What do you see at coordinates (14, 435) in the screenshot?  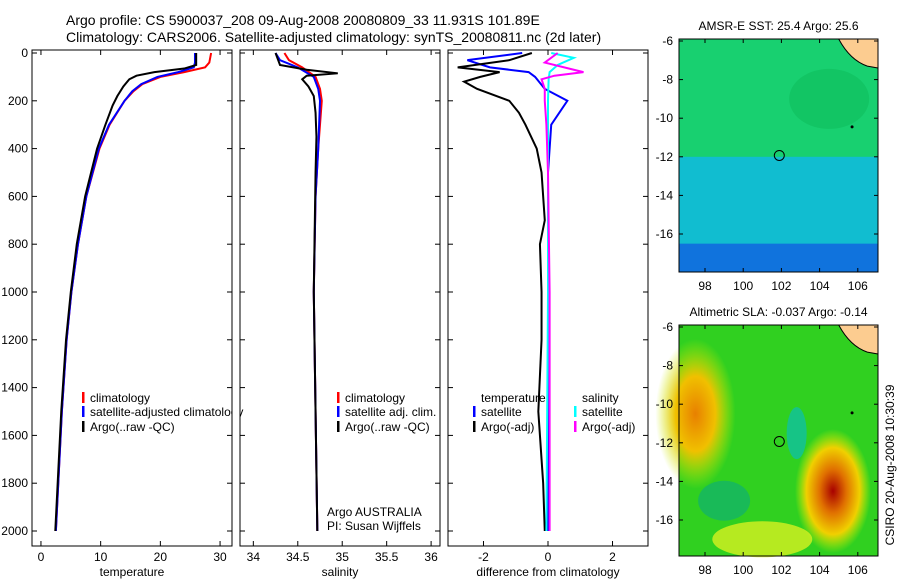 I see `y-tick-label: 1600` at bounding box center [14, 435].